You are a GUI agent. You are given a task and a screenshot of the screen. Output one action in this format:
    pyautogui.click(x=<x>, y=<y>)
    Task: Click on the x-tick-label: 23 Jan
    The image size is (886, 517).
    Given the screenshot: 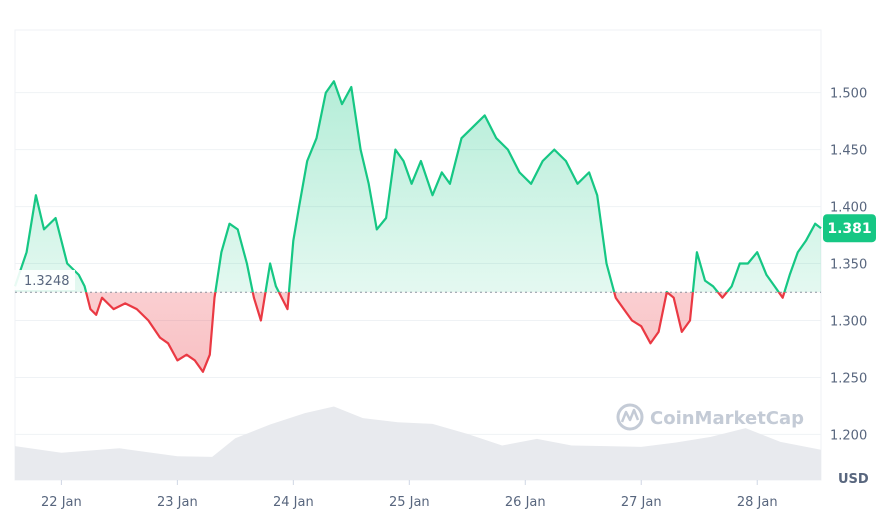 What is the action you would take?
    pyautogui.click(x=177, y=502)
    